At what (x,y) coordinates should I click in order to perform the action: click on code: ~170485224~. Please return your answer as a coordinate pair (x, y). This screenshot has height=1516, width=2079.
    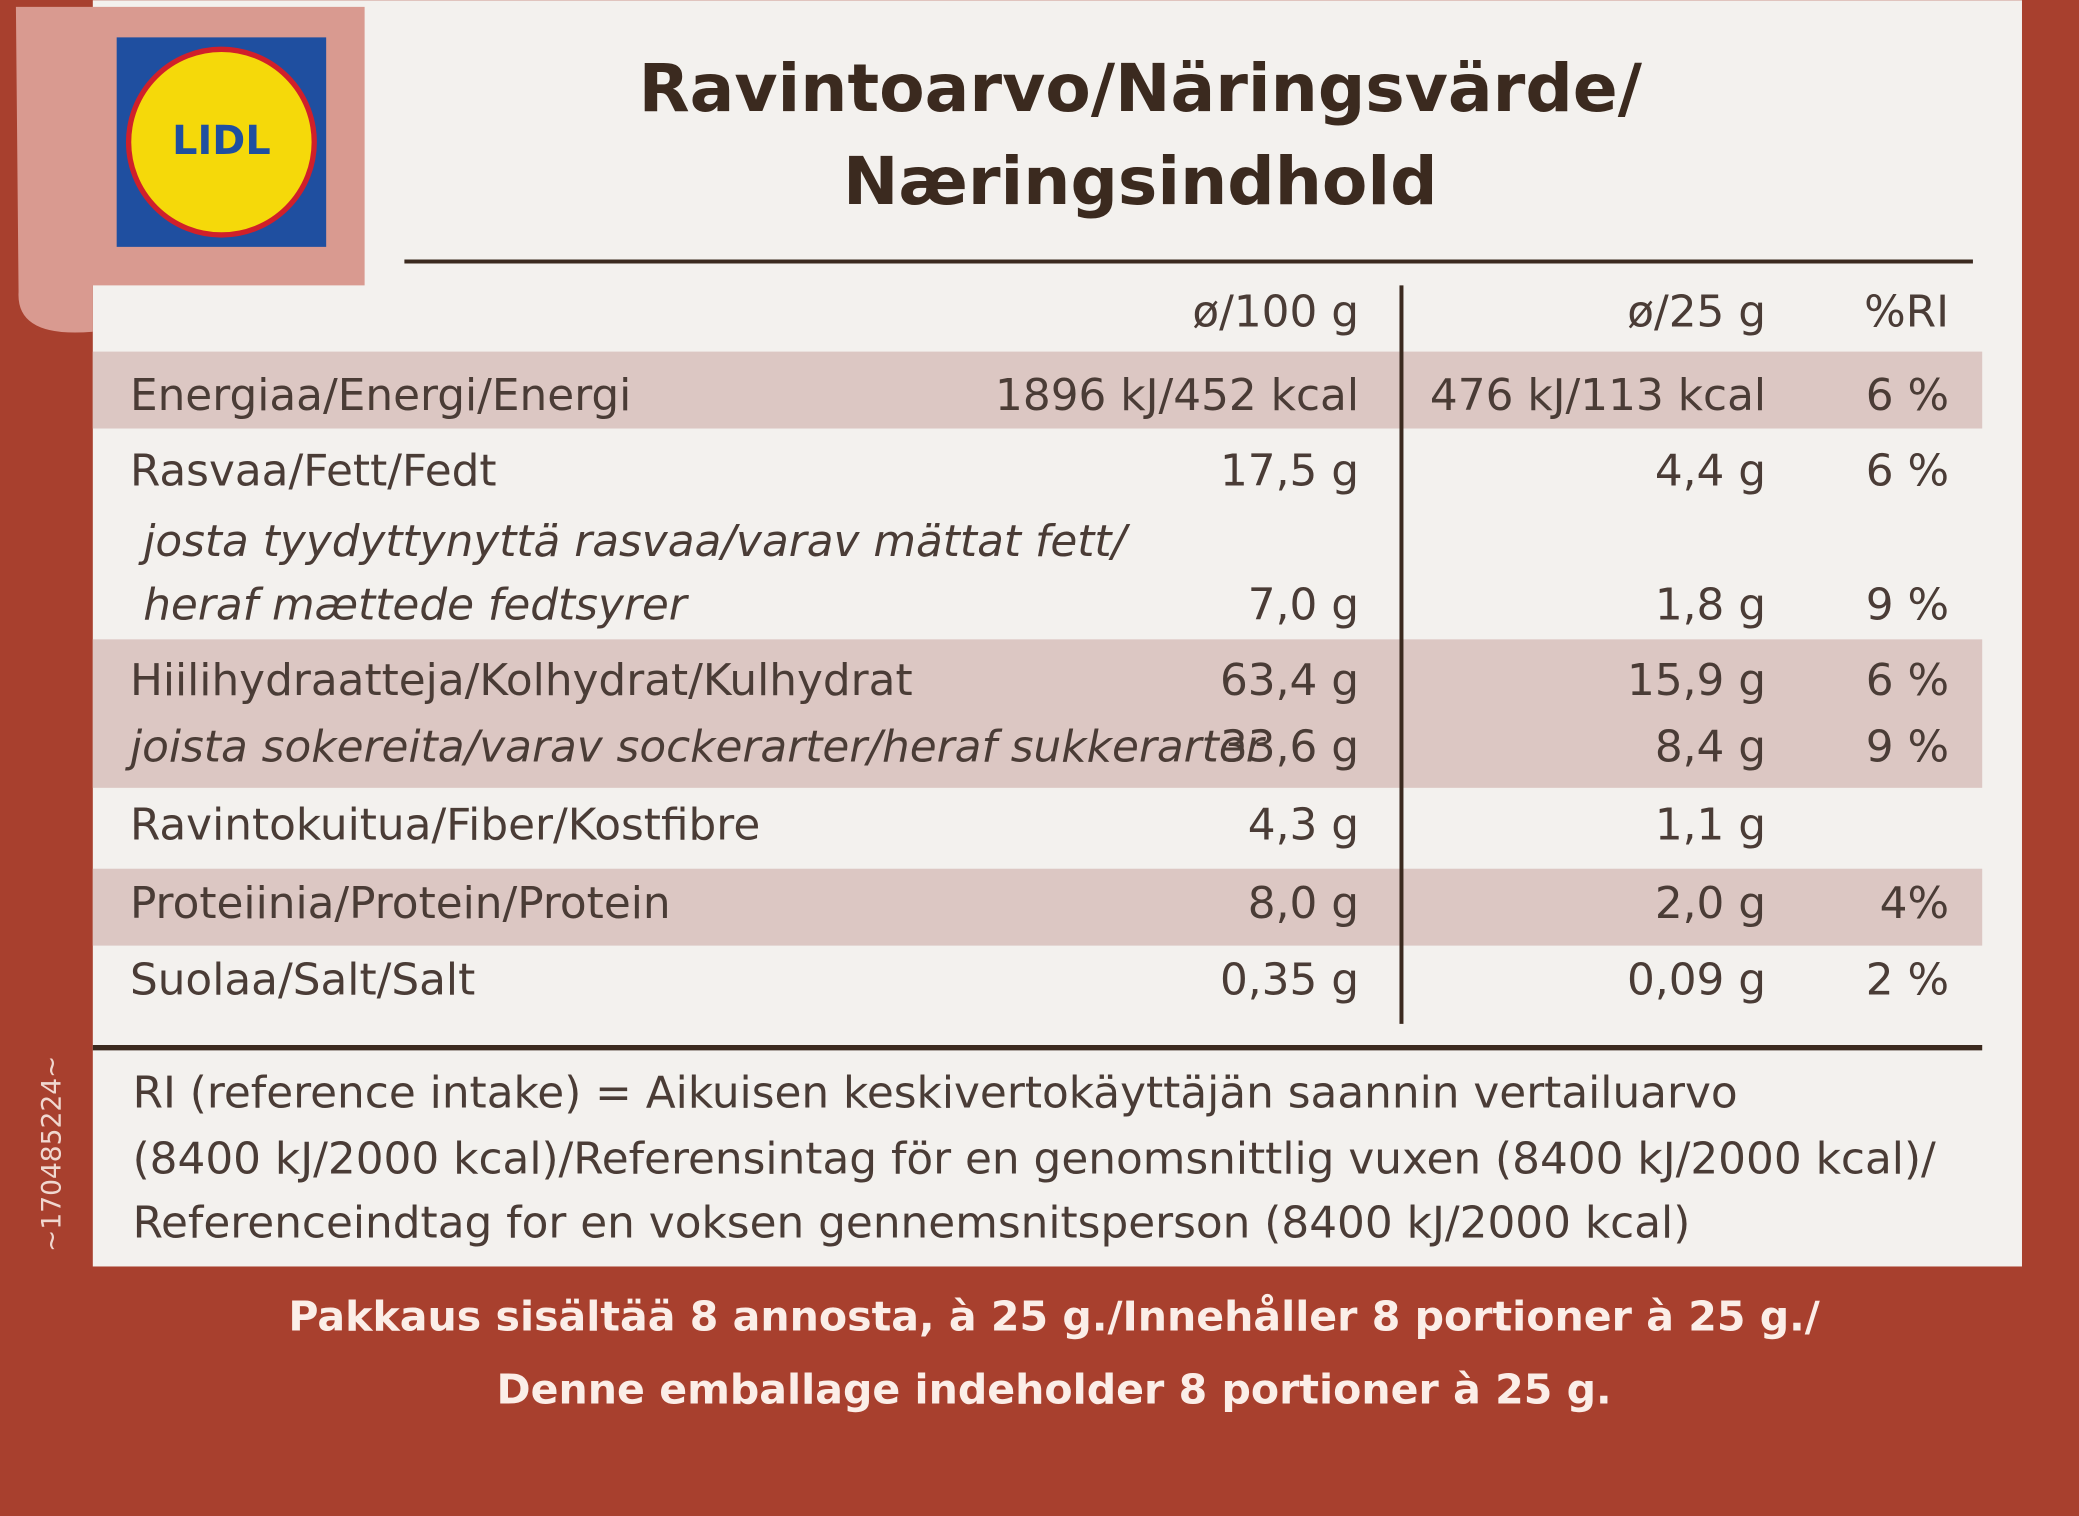
    Looking at the image, I should click on (52, 1154).